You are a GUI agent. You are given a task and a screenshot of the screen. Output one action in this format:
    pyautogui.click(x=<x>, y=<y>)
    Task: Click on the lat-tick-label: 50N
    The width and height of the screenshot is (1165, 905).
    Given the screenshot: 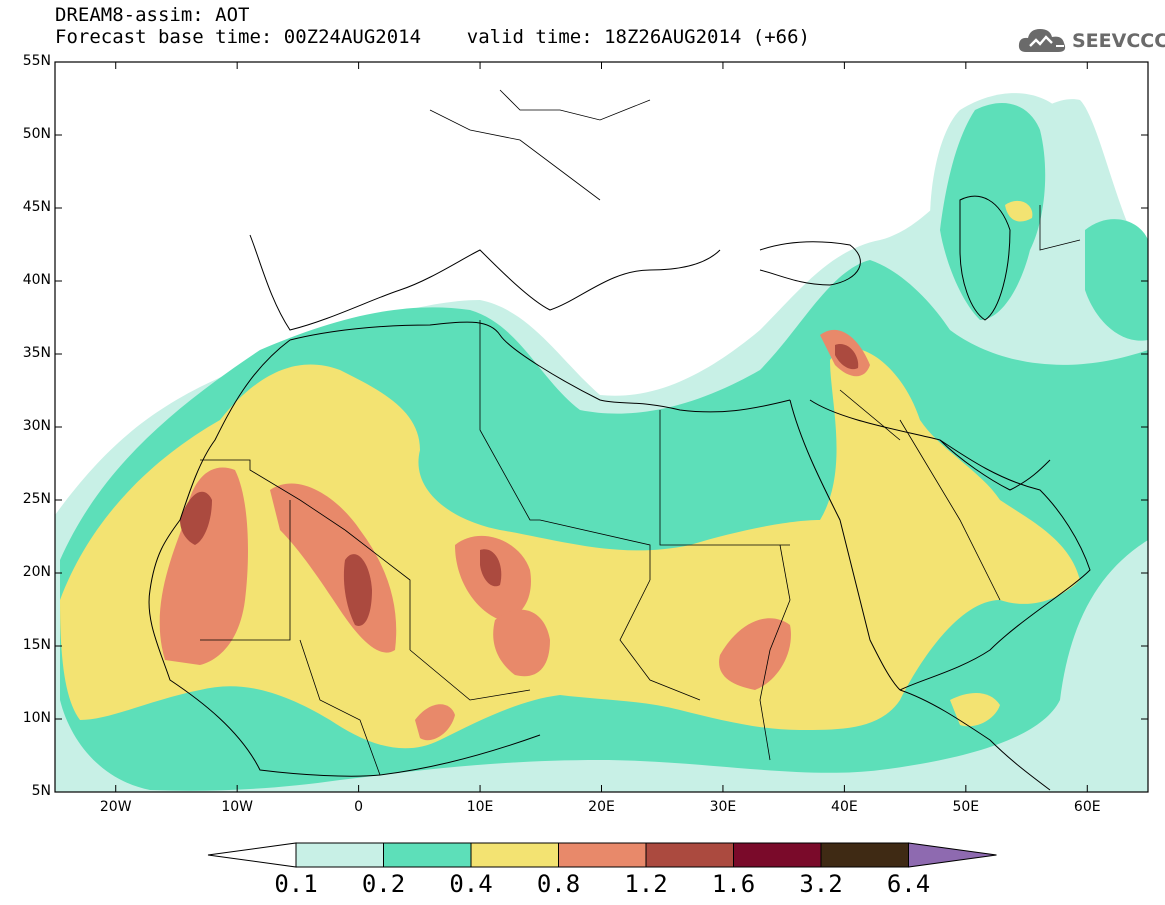 What is the action you would take?
    pyautogui.click(x=36, y=134)
    